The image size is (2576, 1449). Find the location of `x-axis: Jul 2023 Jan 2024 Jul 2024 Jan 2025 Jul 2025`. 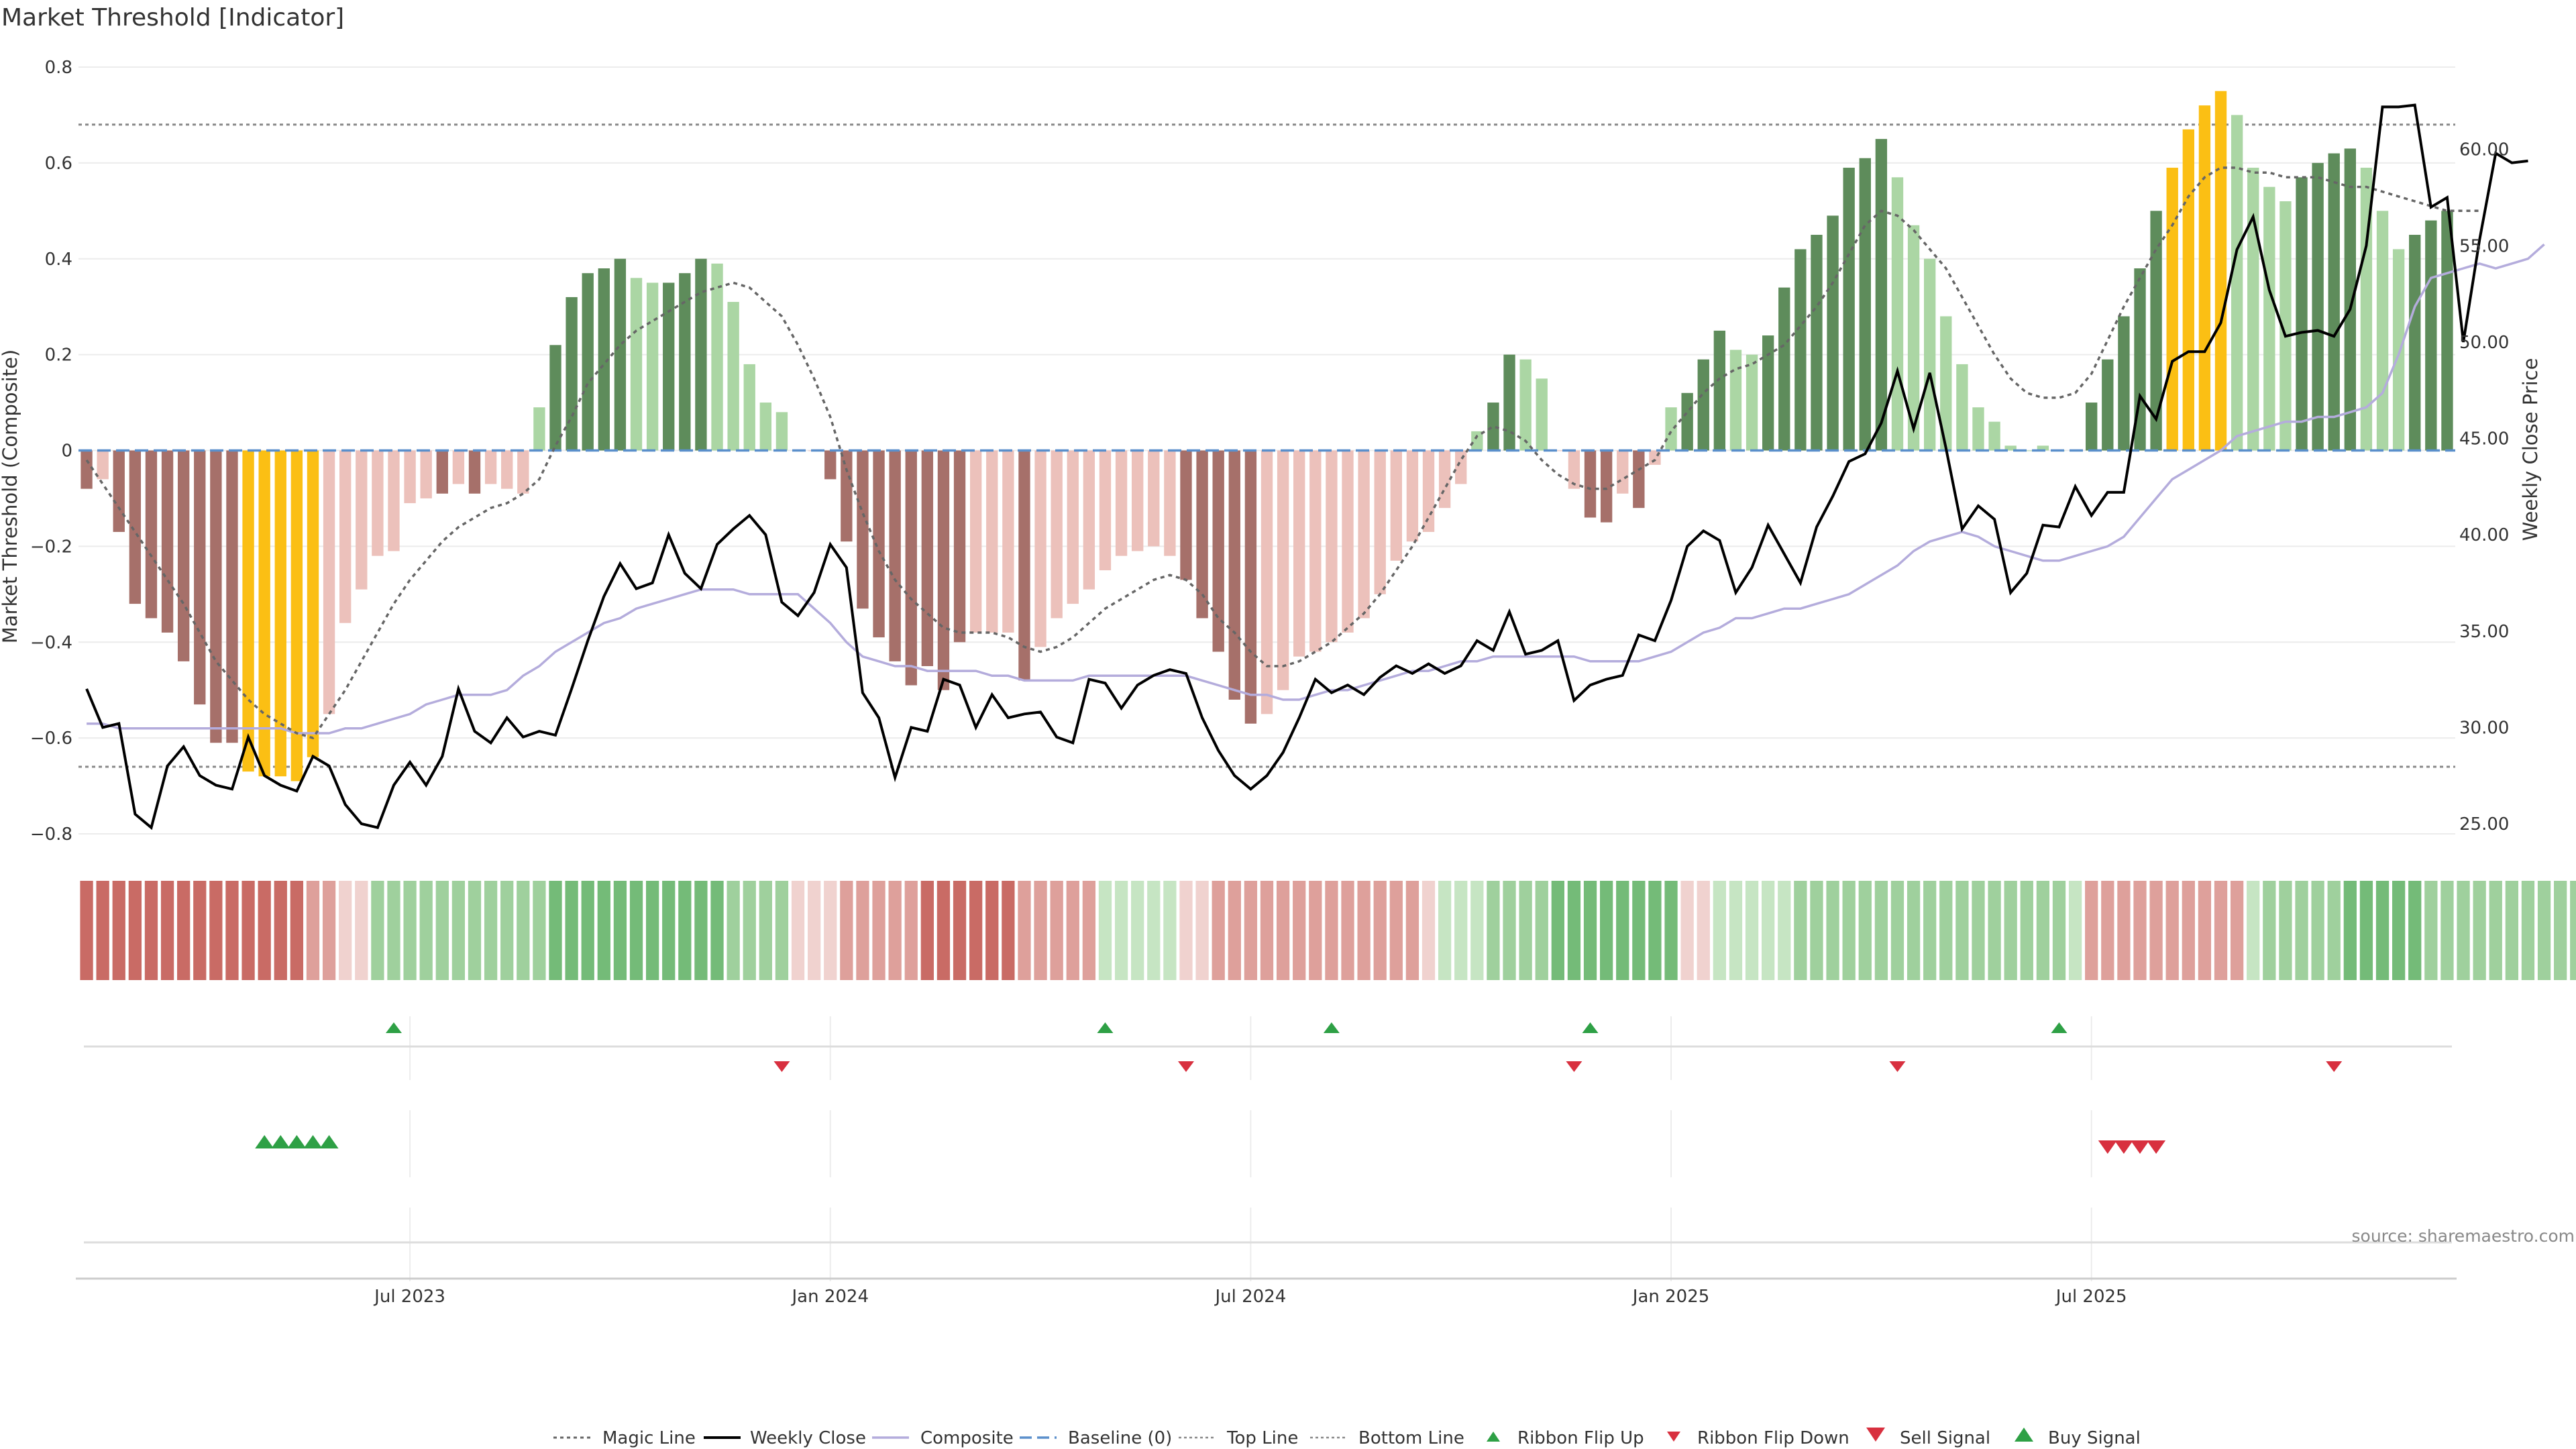

x-axis: Jul 2023 Jan 2024 Jul 2024 Jan 2025 Jul 2025 is located at coordinates (1266, 1292).